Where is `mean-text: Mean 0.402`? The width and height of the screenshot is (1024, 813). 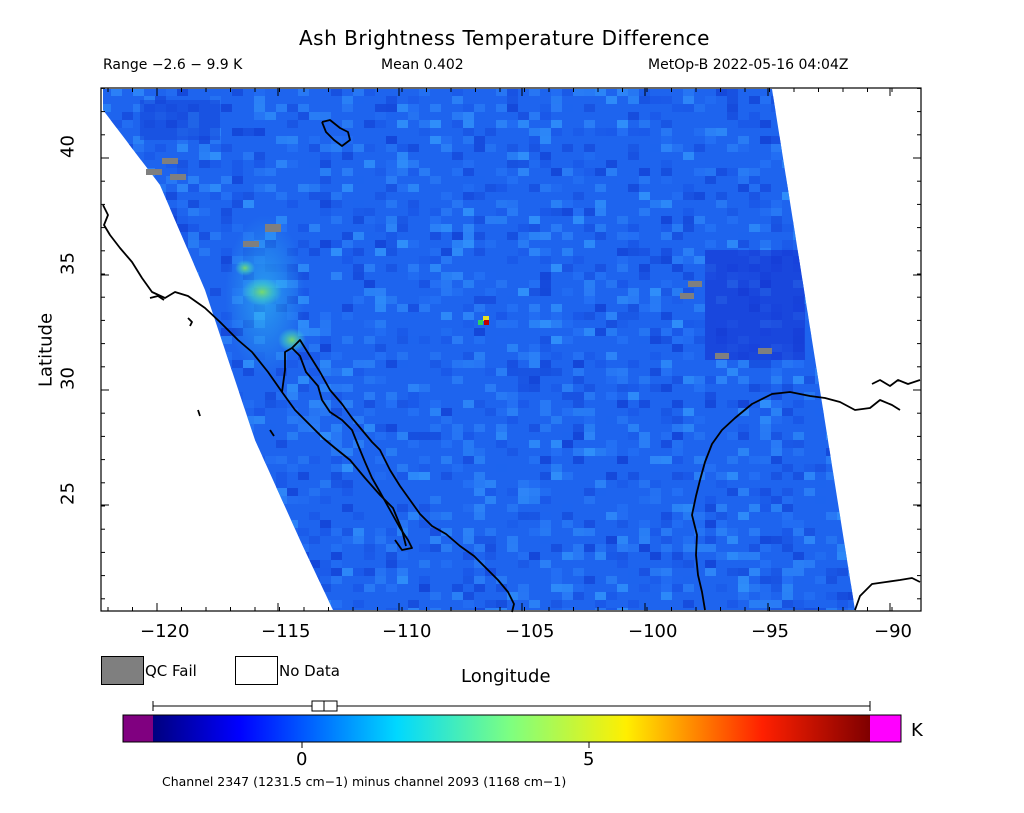 mean-text: Mean 0.402 is located at coordinates (422, 65).